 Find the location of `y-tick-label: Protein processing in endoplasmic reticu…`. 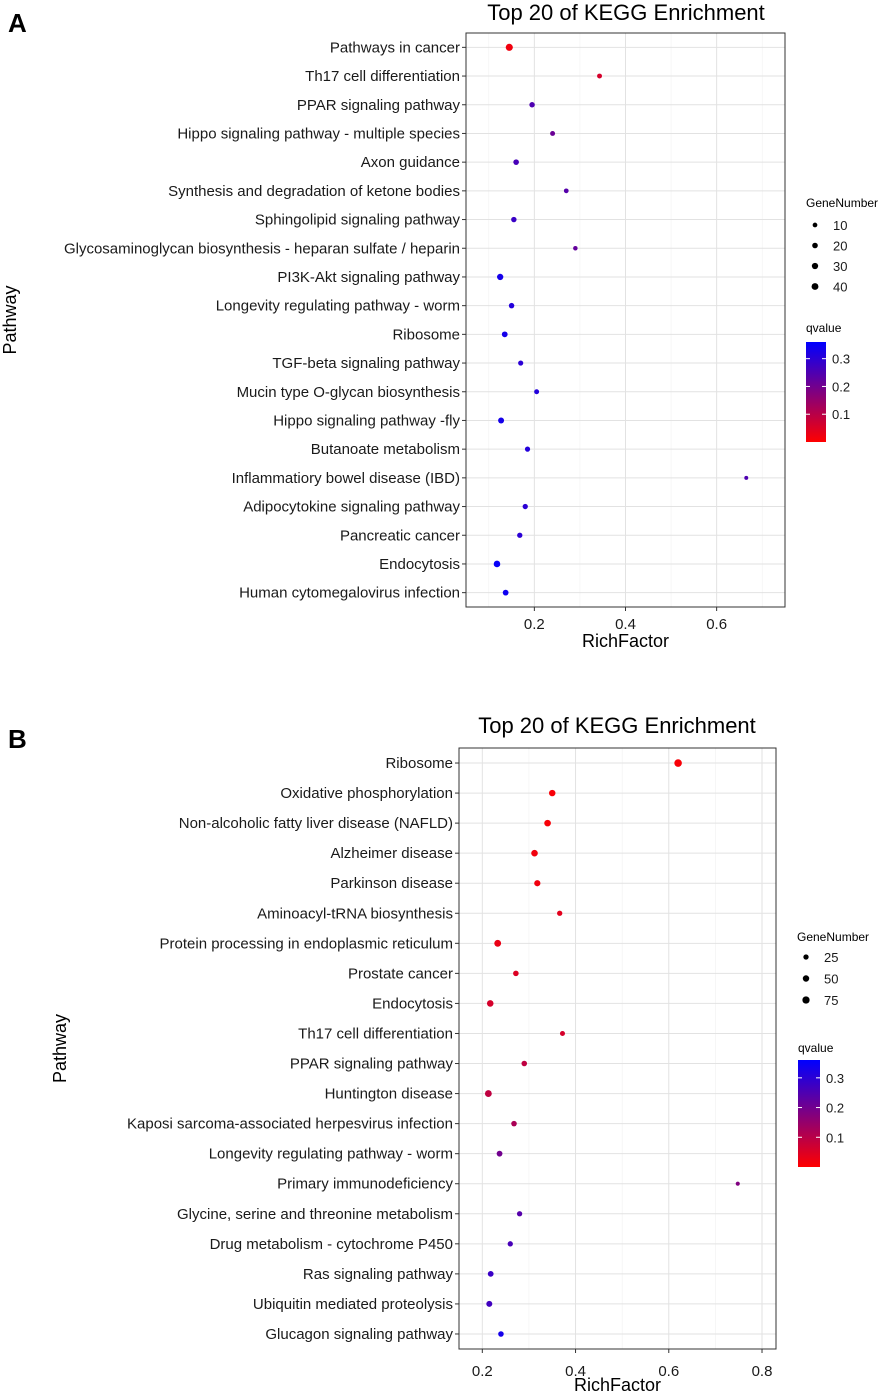

y-tick-label: Protein processing in endoplasmic reticu… is located at coordinates (306, 943).